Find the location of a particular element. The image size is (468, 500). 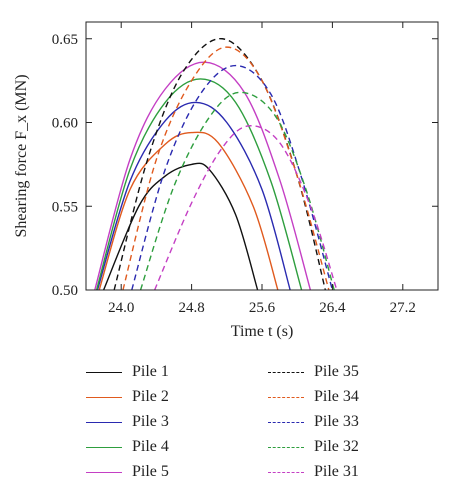

y-tick-label: 0.55 is located at coordinates (65, 207).